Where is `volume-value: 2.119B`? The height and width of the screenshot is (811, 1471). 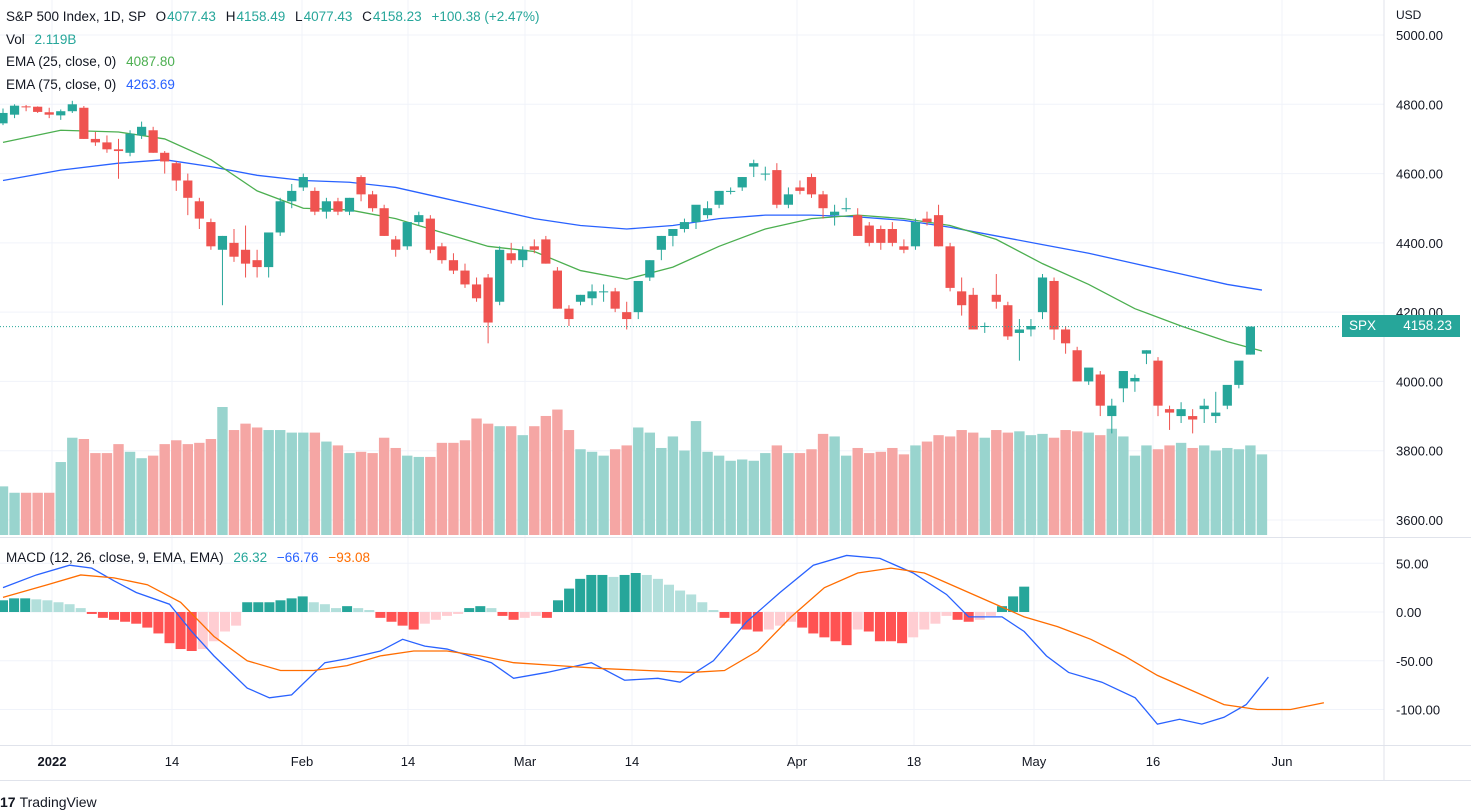
volume-value: 2.119B is located at coordinates (55, 39).